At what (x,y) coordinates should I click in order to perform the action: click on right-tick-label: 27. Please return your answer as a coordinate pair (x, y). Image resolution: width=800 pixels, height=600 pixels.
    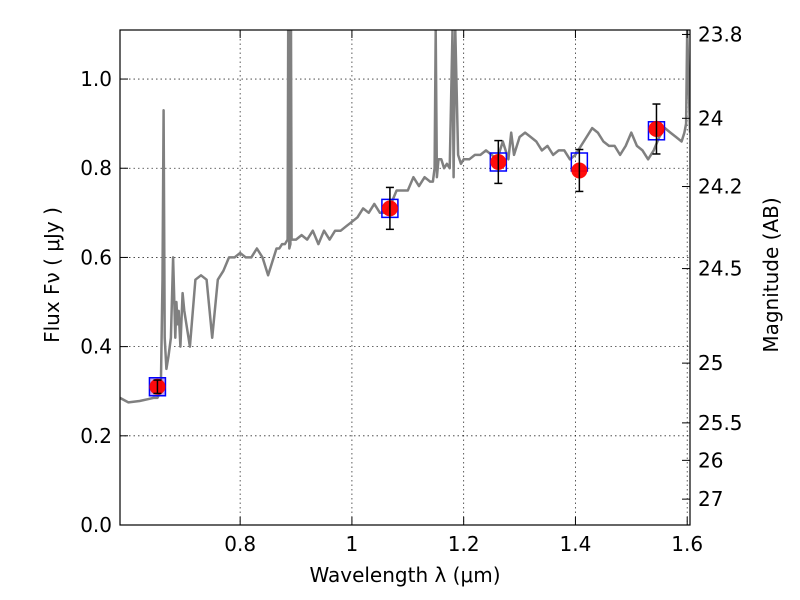
    Looking at the image, I should click on (710, 499).